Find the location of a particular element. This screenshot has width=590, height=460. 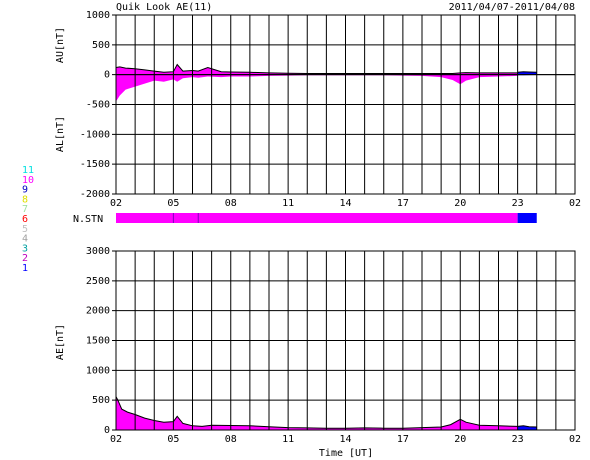

legend-station-6: 6 is located at coordinates (25, 219).